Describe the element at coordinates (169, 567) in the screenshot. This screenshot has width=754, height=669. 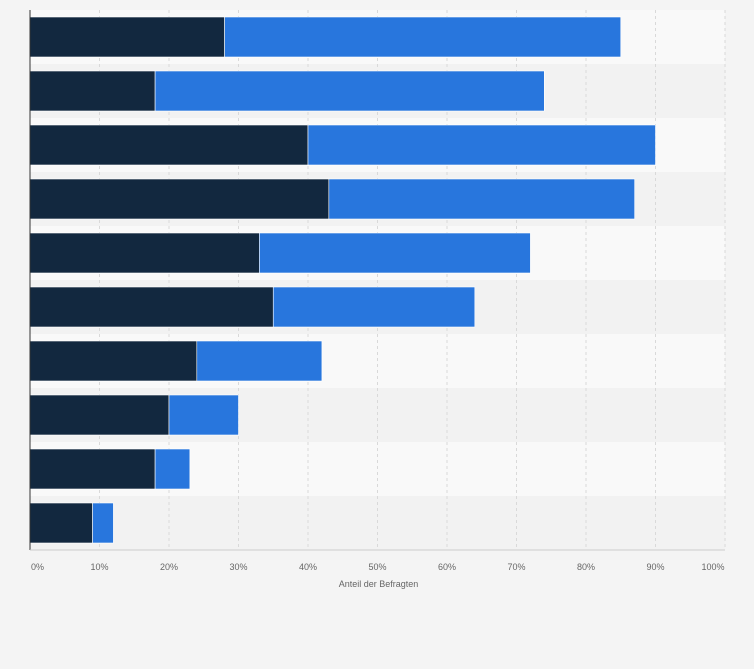
I see `x-tick-label: 20%` at that location.